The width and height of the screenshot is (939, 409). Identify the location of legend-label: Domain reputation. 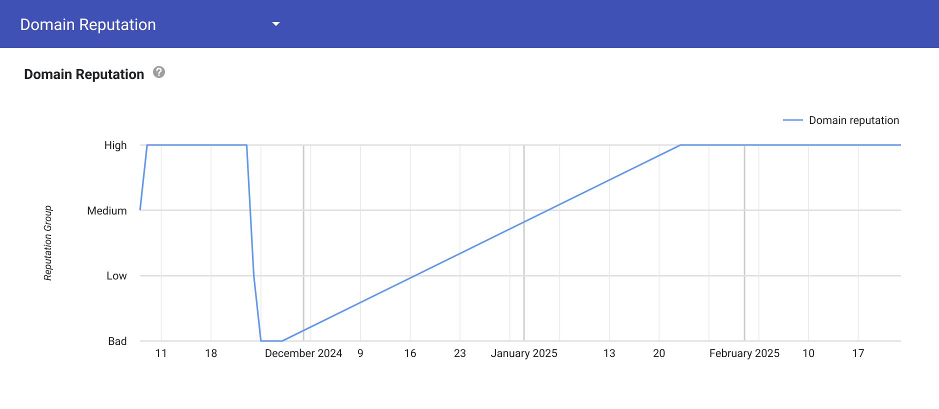
(854, 120).